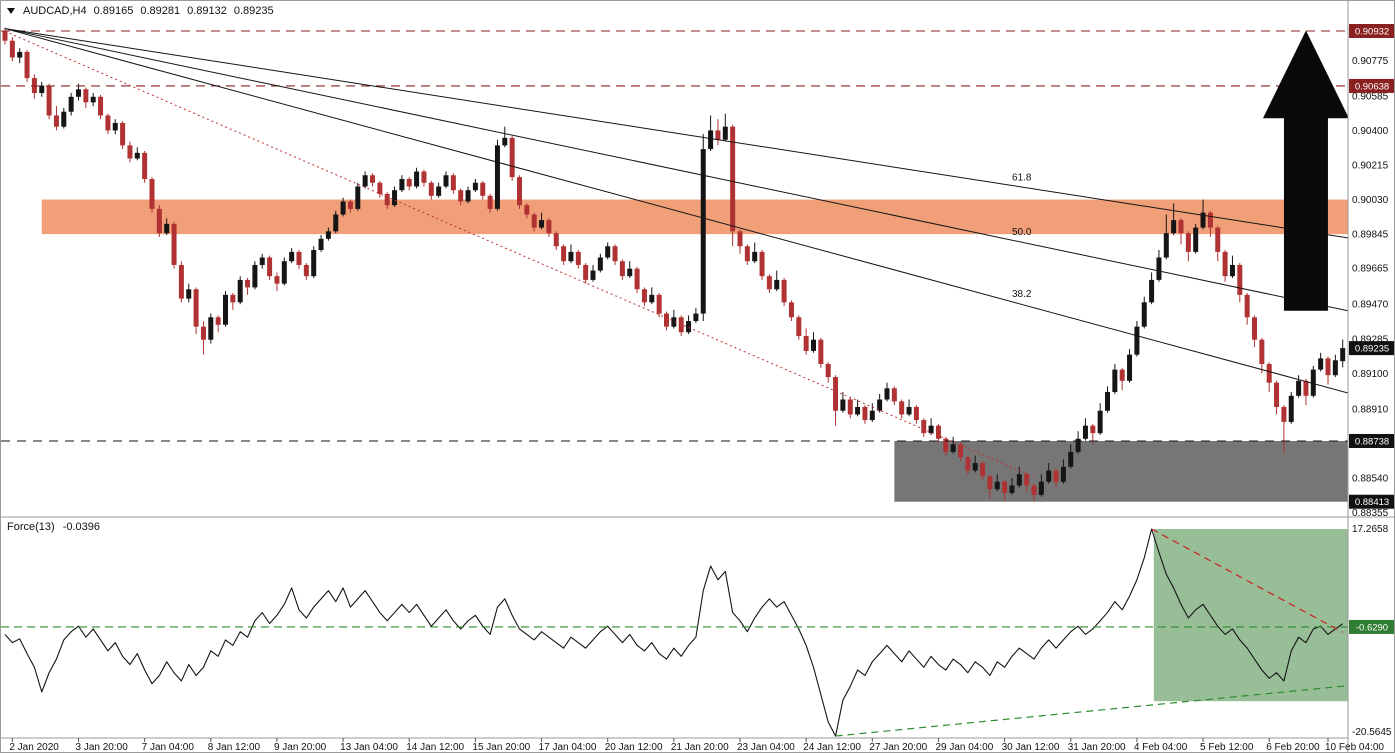  Describe the element at coordinates (369, 747) in the screenshot. I see `time-axis-label: 13 Jan 04:00` at that location.